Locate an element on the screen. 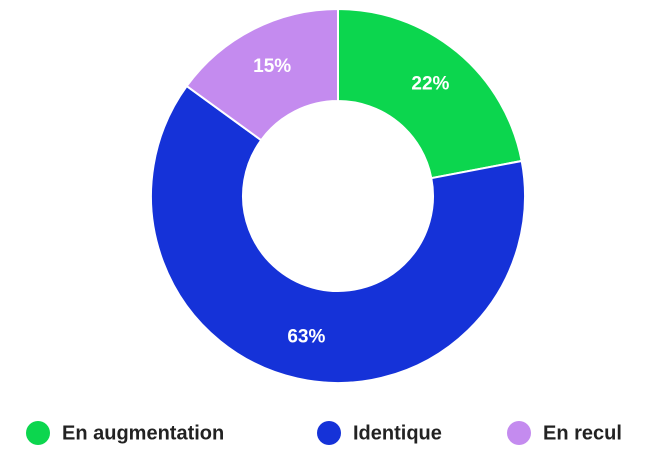 The height and width of the screenshot is (449, 664). legend-label: En augmentation is located at coordinates (143, 433).